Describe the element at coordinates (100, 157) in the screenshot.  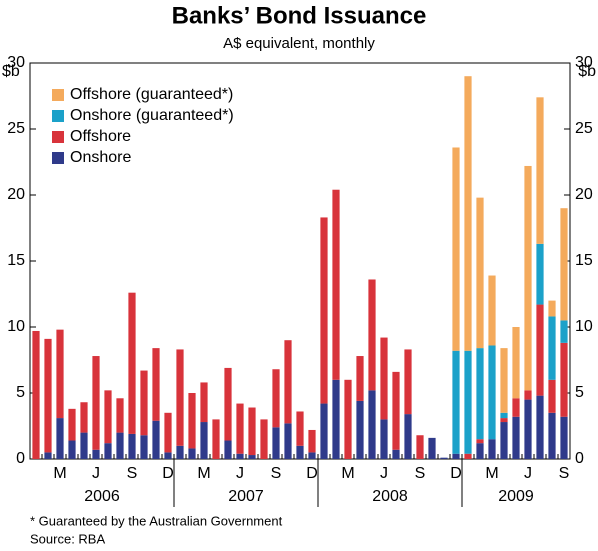
I see `legend-label: Onshore` at that location.